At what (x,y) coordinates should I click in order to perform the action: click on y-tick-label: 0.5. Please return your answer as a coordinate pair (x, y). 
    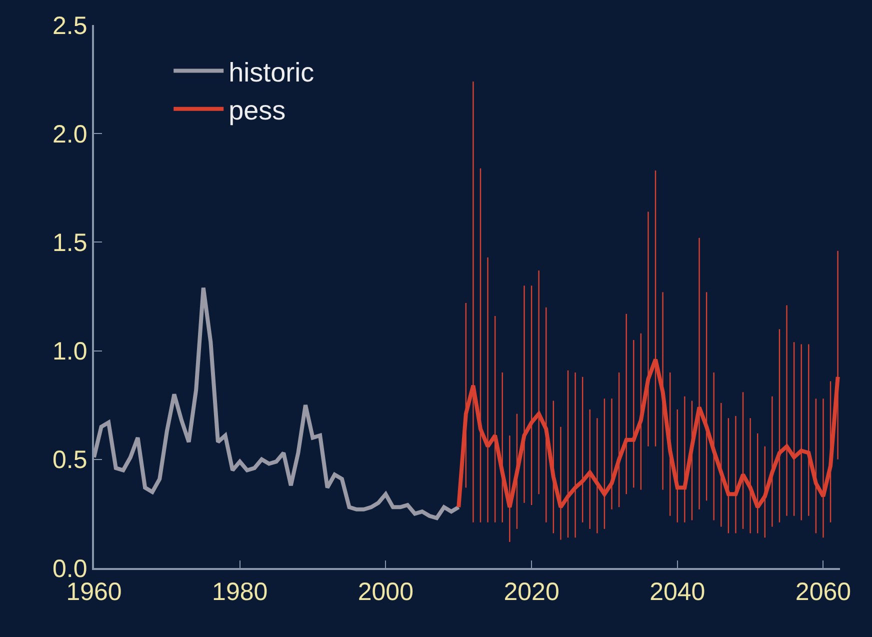
    Looking at the image, I should click on (70, 460).